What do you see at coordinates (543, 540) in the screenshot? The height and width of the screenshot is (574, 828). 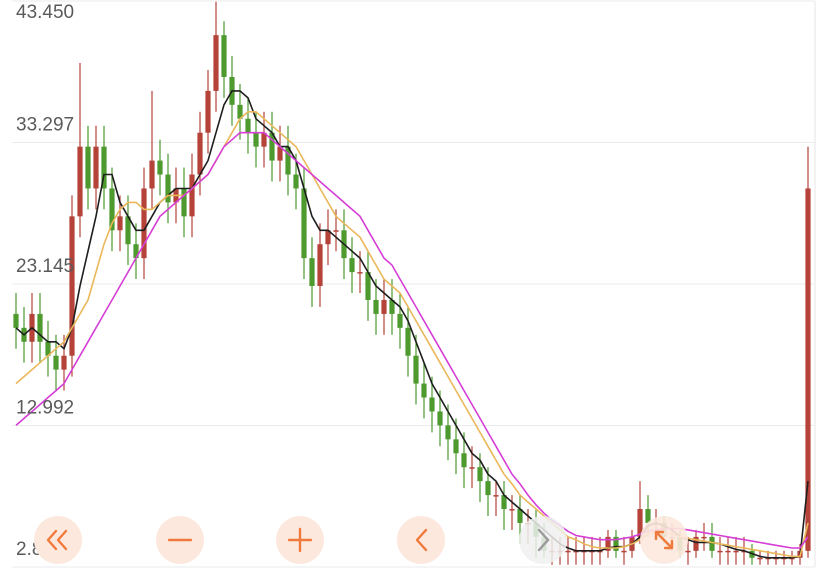 I see `scroll-right-button` at bounding box center [543, 540].